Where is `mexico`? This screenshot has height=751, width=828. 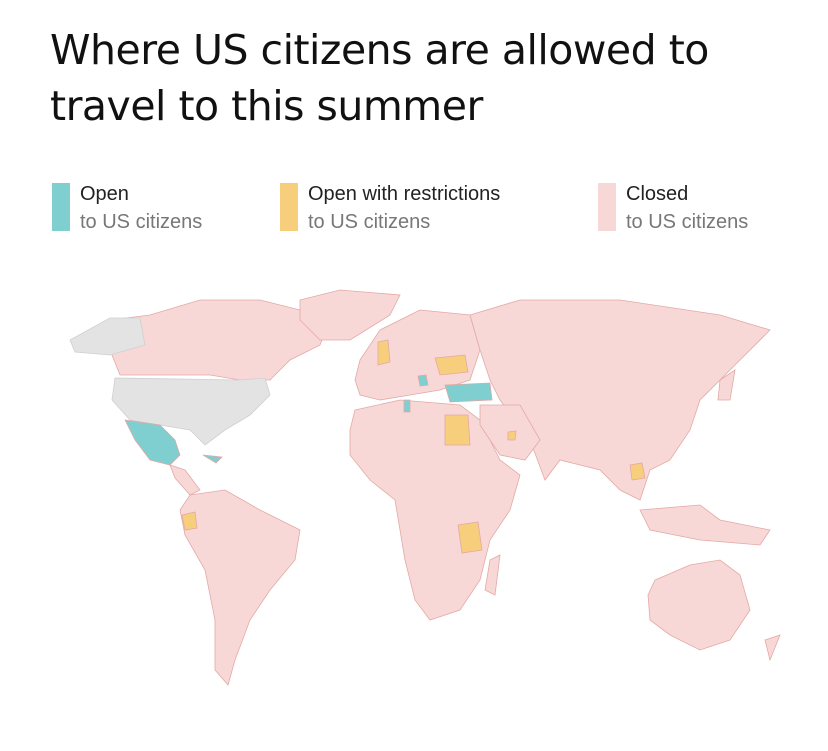 mexico is located at coordinates (152, 442).